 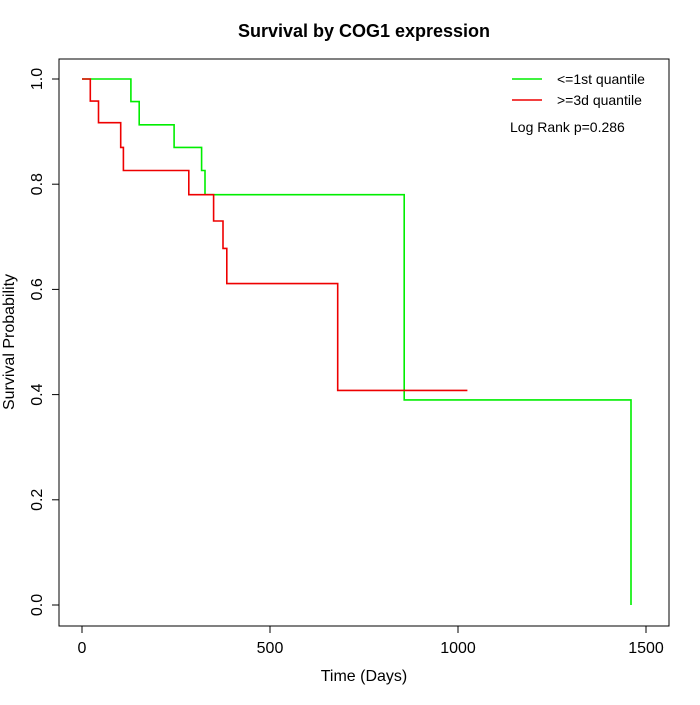 What do you see at coordinates (37, 500) in the screenshot?
I see `y-tick-label: 0.2` at bounding box center [37, 500].